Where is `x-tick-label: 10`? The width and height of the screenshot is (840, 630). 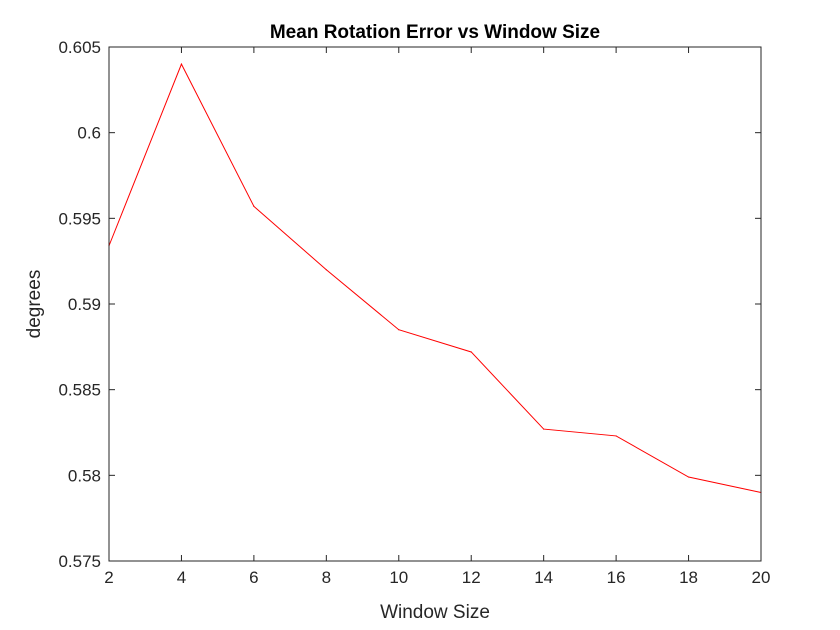
x-tick-label: 10 is located at coordinates (398, 577).